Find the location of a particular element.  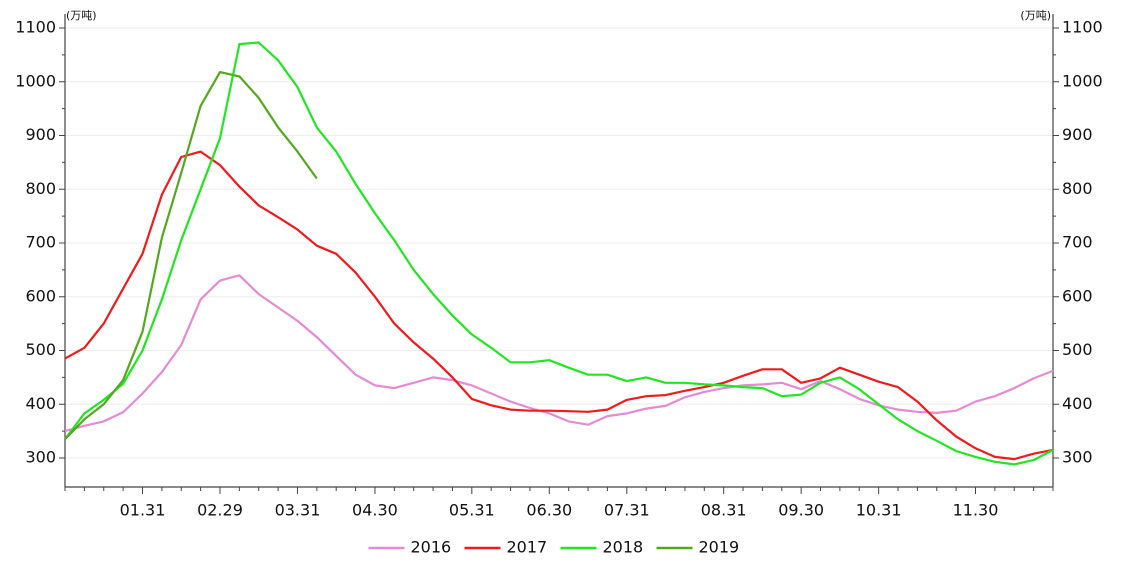

y-tick-label: 300 is located at coordinates (40, 457).